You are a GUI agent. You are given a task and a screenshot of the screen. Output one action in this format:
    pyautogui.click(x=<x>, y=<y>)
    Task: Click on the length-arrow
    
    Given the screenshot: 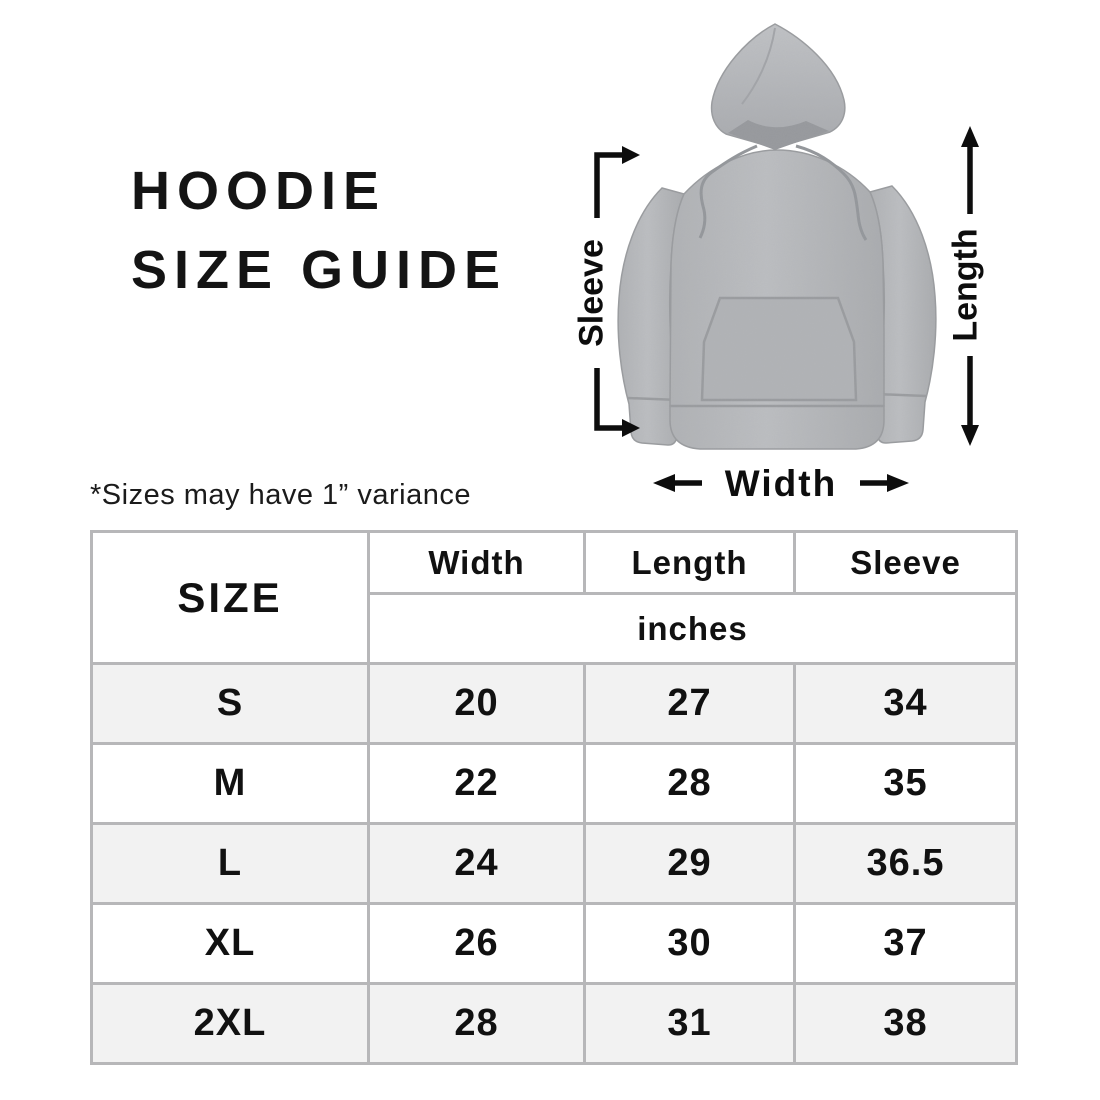 What is the action you would take?
    pyautogui.click(x=970, y=286)
    